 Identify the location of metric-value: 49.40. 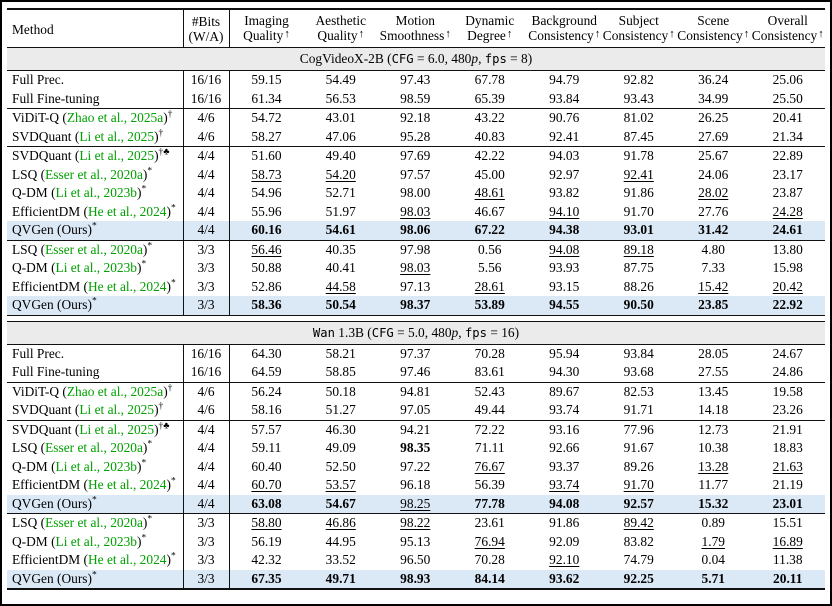
(340, 156).